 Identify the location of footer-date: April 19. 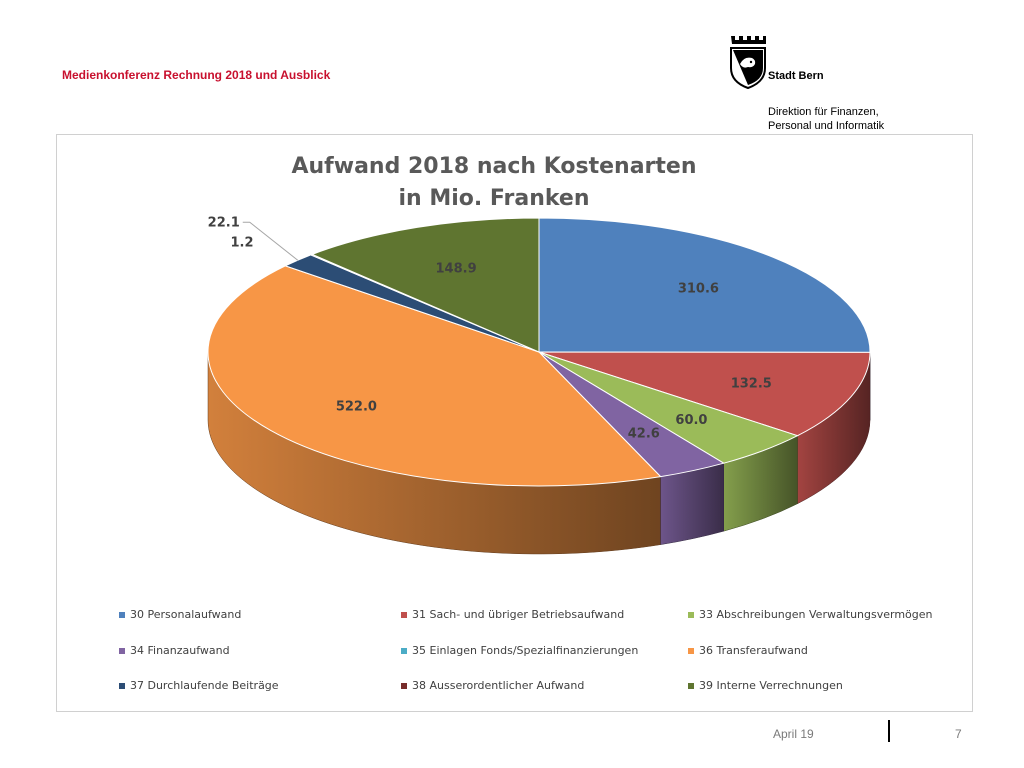
(793, 734).